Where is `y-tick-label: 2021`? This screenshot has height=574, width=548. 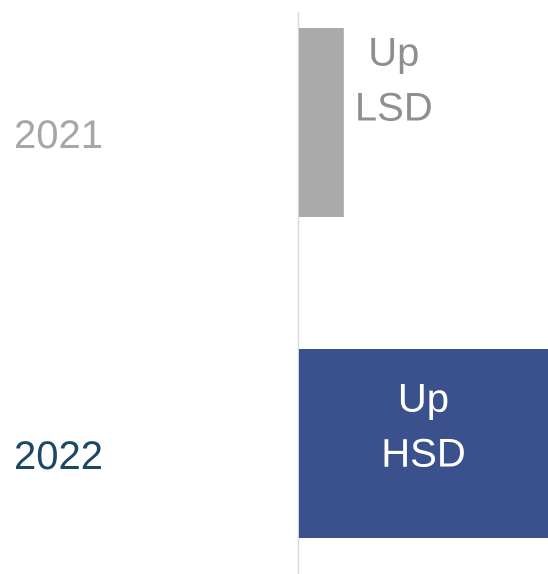 y-tick-label: 2021 is located at coordinates (58, 135).